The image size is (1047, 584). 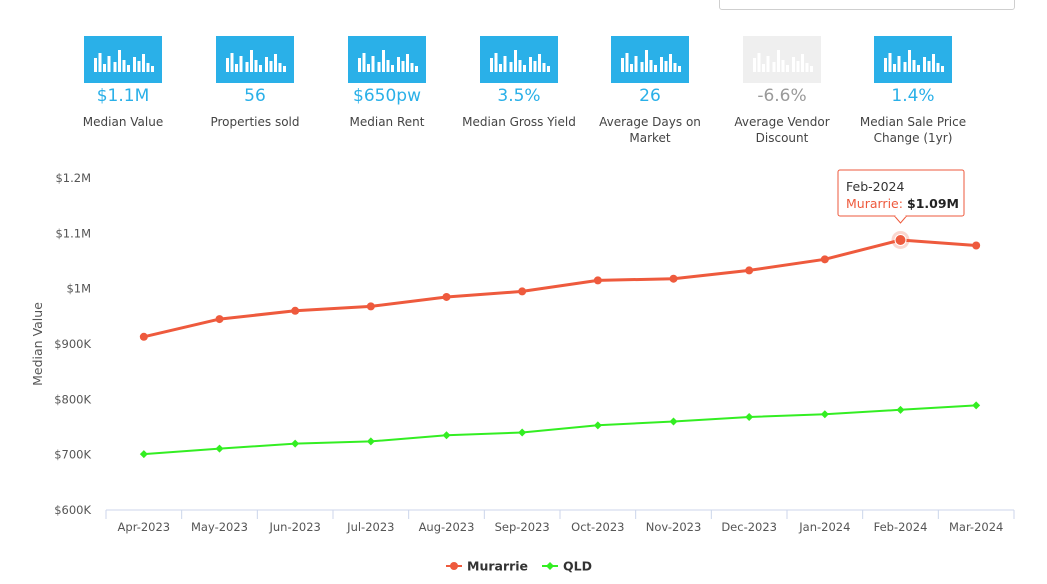 I want to click on stat-tile-median-rent: $650pw Median Rent, so click(x=387, y=83).